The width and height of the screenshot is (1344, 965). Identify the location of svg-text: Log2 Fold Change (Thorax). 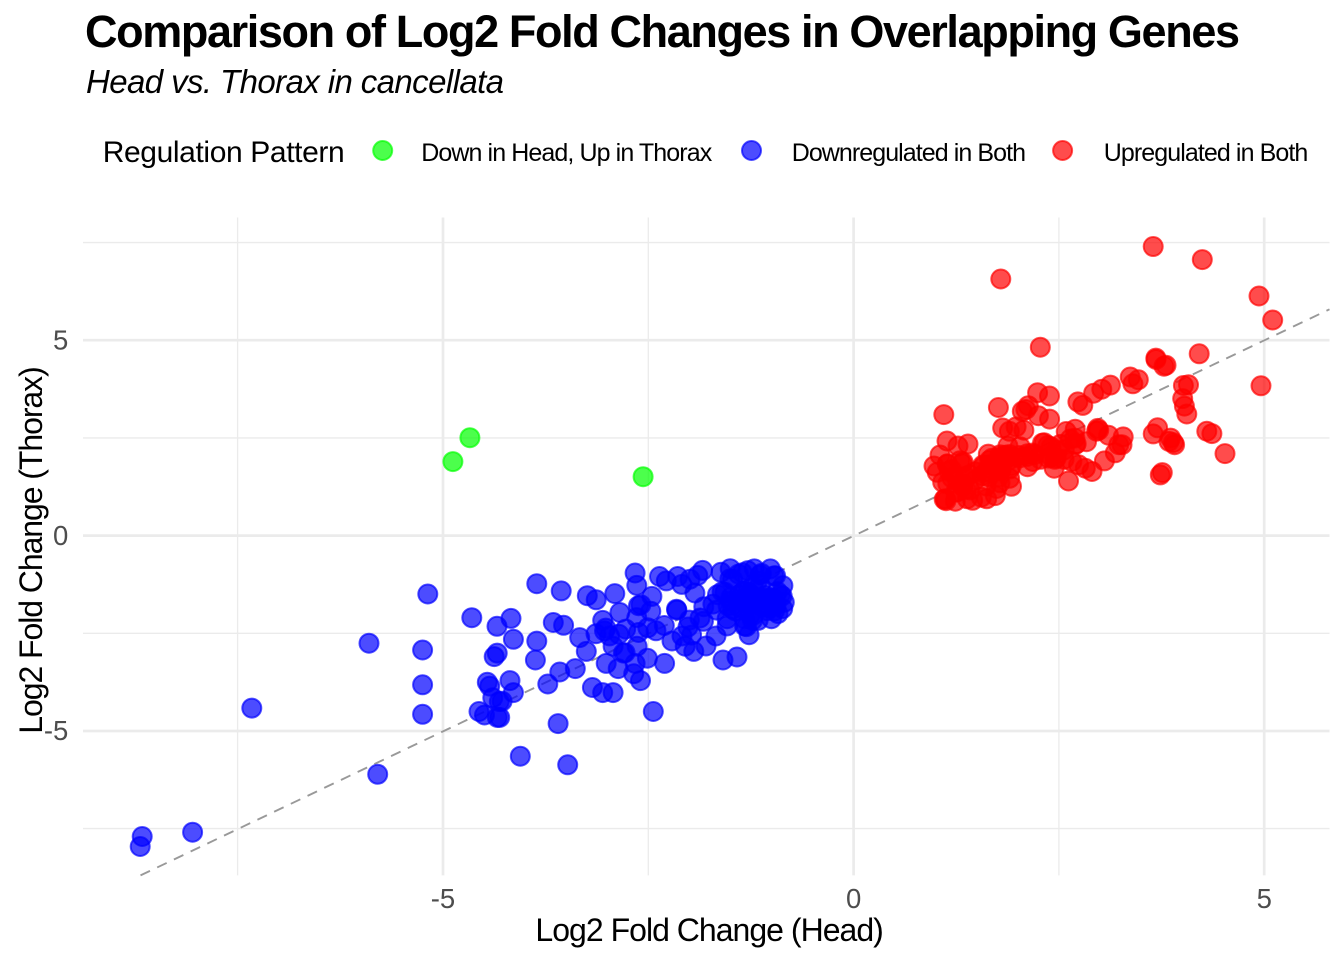
(31, 550).